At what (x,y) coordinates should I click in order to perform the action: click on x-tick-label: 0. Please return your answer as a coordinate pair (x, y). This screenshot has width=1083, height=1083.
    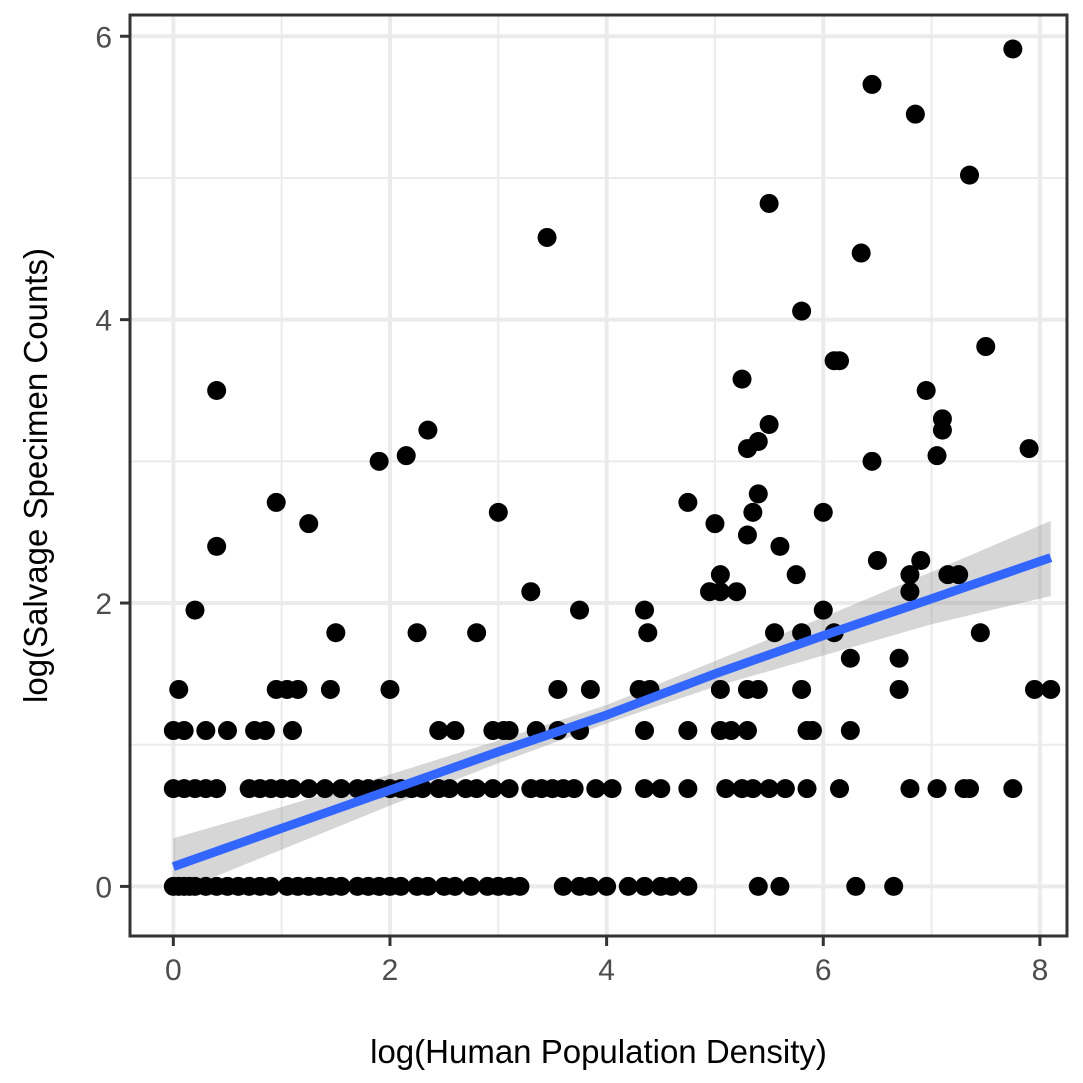
    Looking at the image, I should click on (173, 970).